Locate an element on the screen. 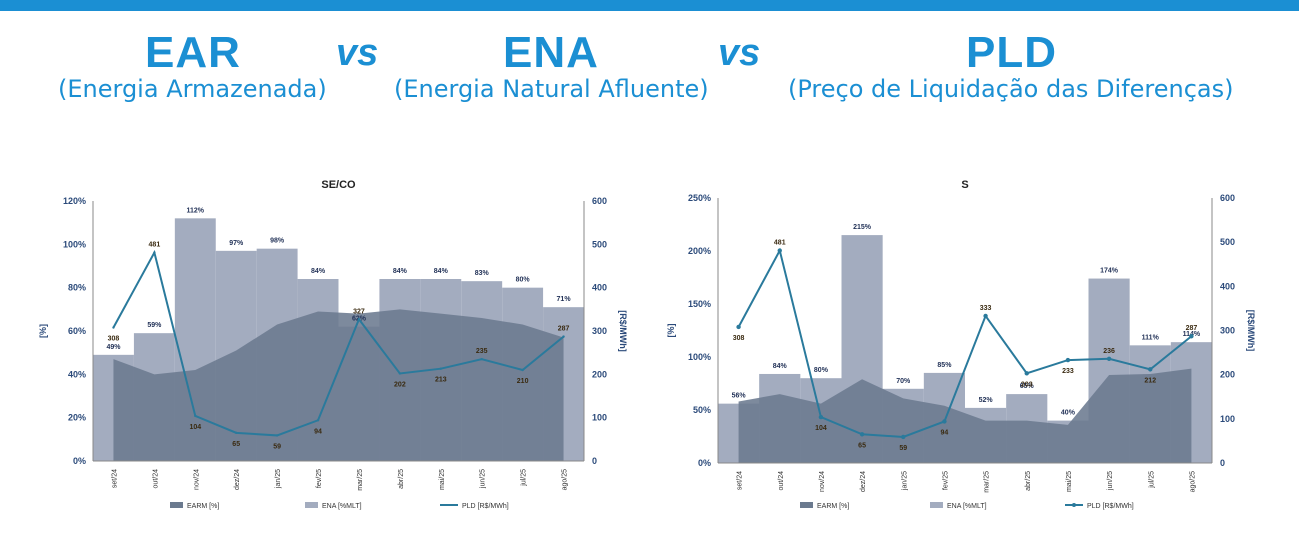  ena-data-label: 56% is located at coordinates (739, 396).